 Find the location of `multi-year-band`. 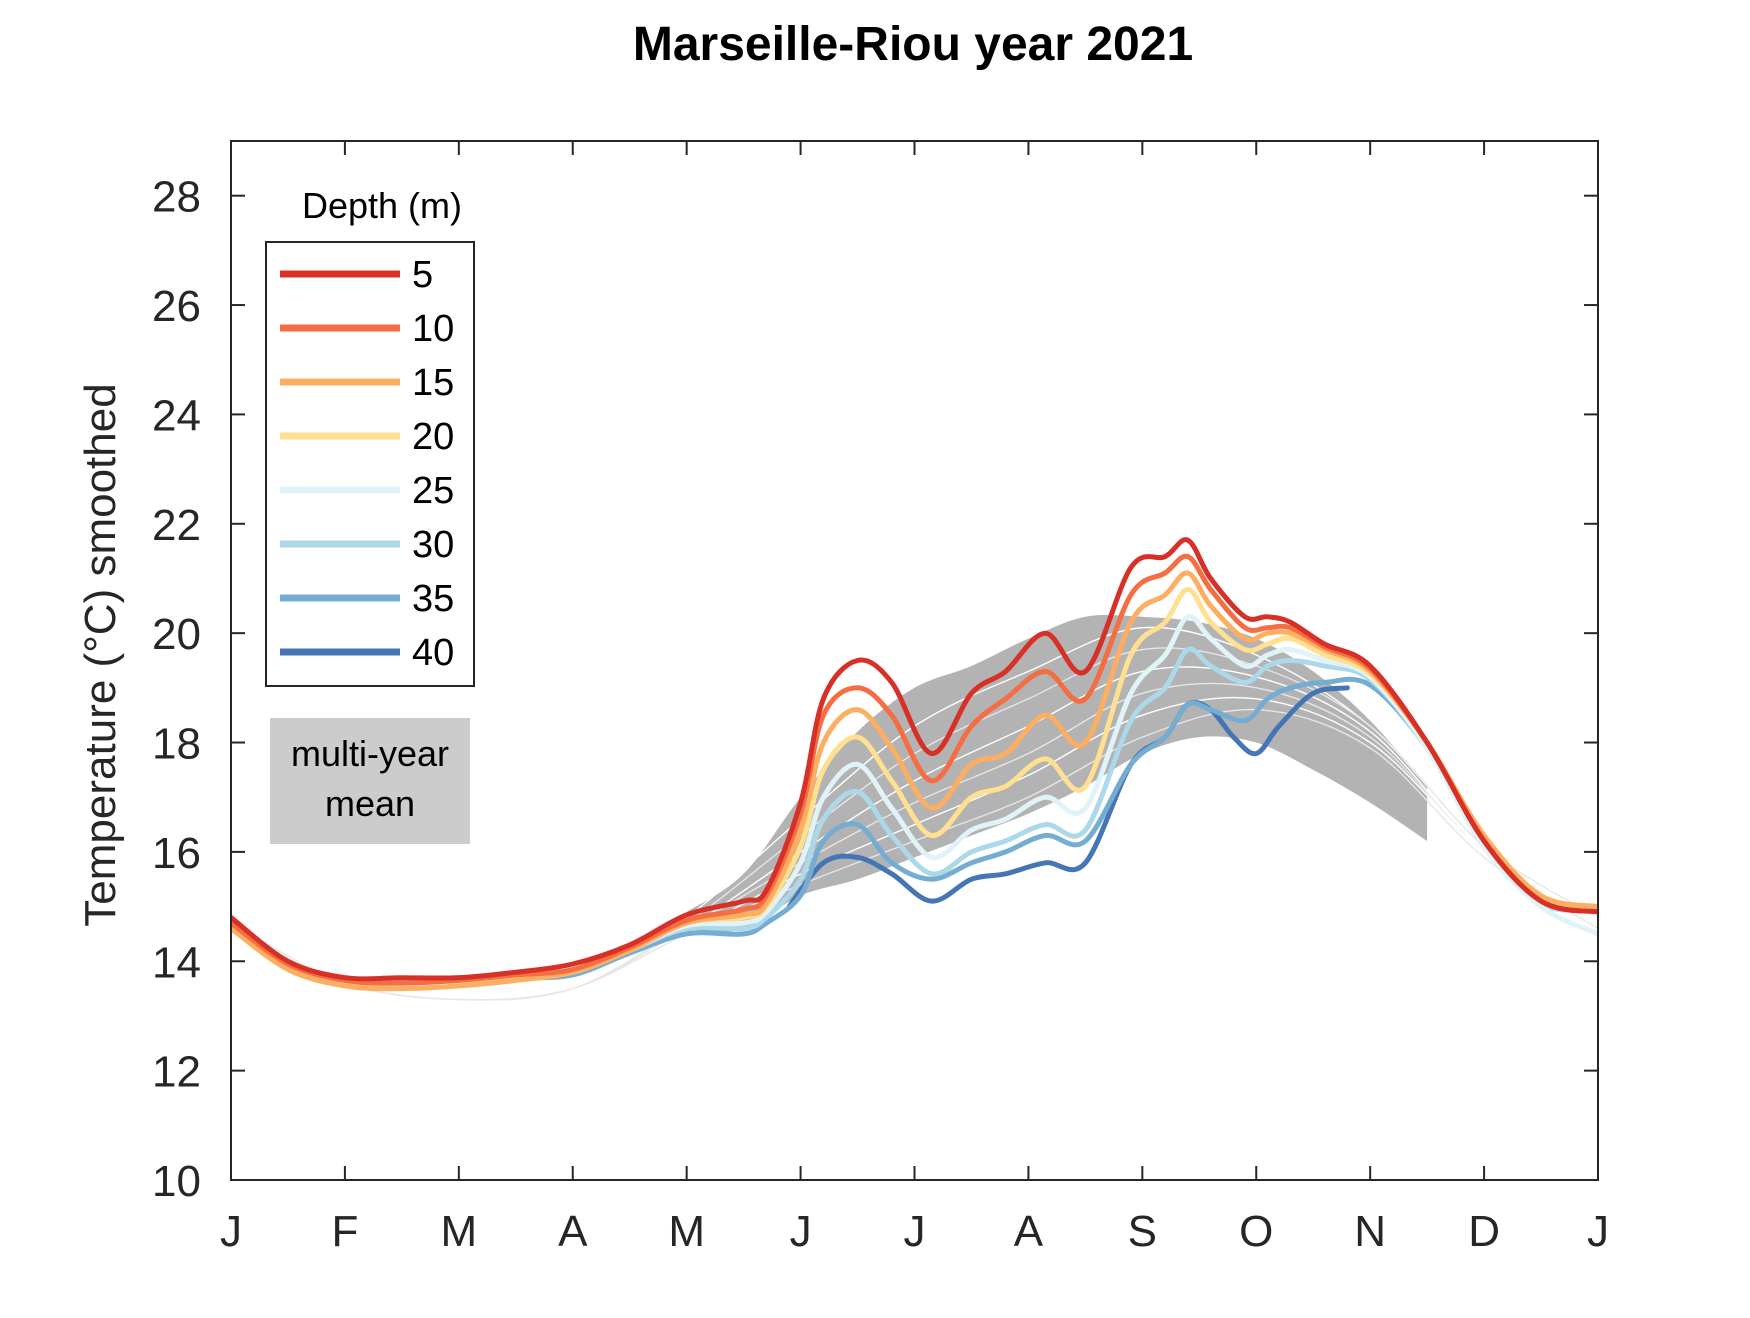

multi-year-band is located at coordinates (1057, 774).